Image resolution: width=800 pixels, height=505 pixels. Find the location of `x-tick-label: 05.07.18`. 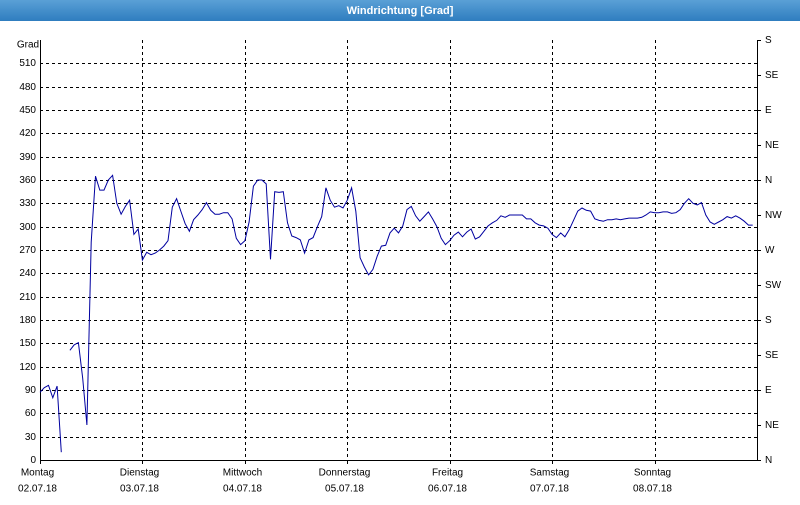

x-tick-label: 05.07.18 is located at coordinates (344, 489).